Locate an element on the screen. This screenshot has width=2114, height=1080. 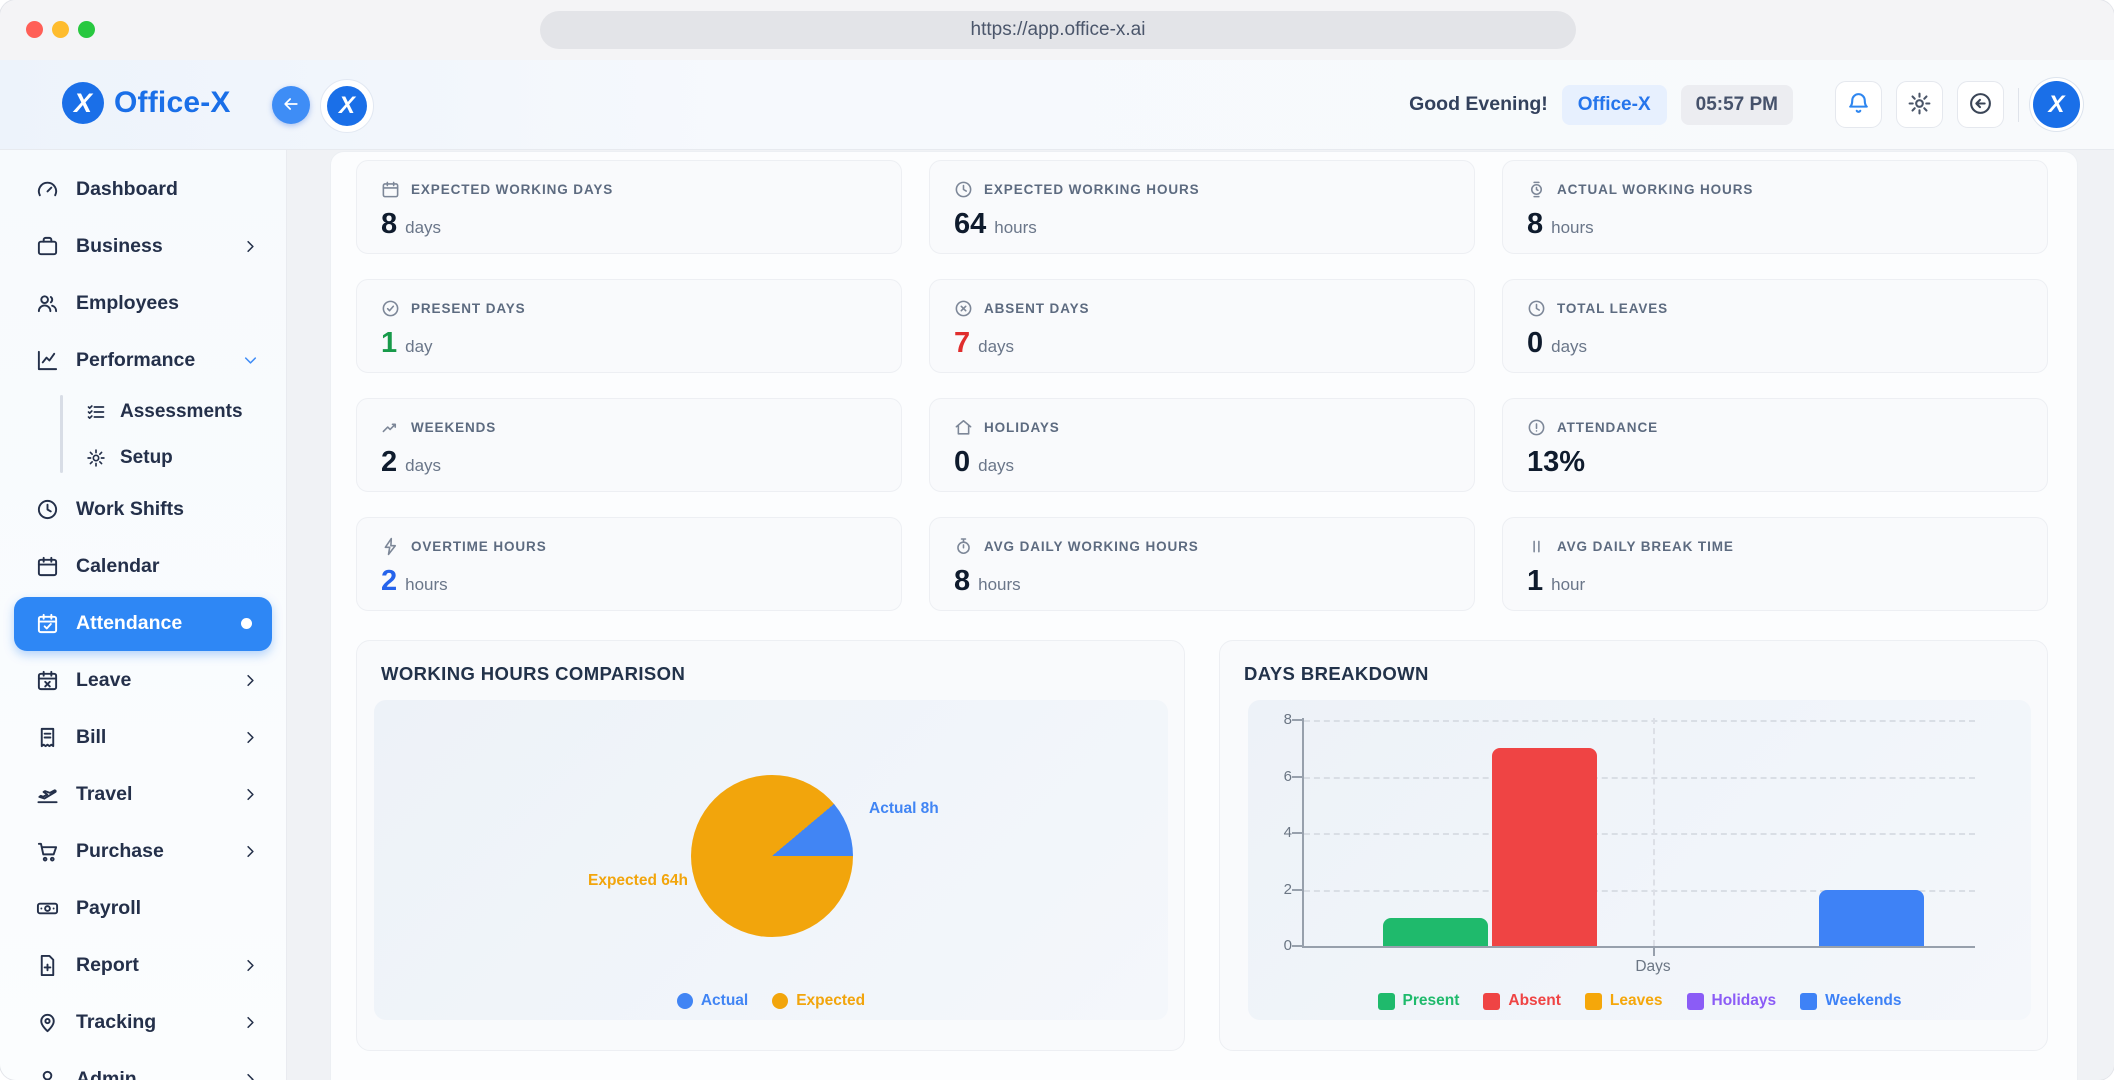
pie-chart-title: WORKING HOURS COMPARISON is located at coordinates (533, 673).